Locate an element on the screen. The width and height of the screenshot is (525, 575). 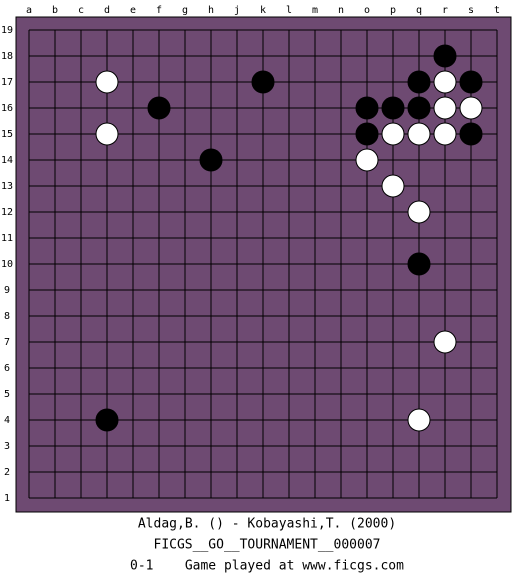
row-label: 15 is located at coordinates (7, 134).